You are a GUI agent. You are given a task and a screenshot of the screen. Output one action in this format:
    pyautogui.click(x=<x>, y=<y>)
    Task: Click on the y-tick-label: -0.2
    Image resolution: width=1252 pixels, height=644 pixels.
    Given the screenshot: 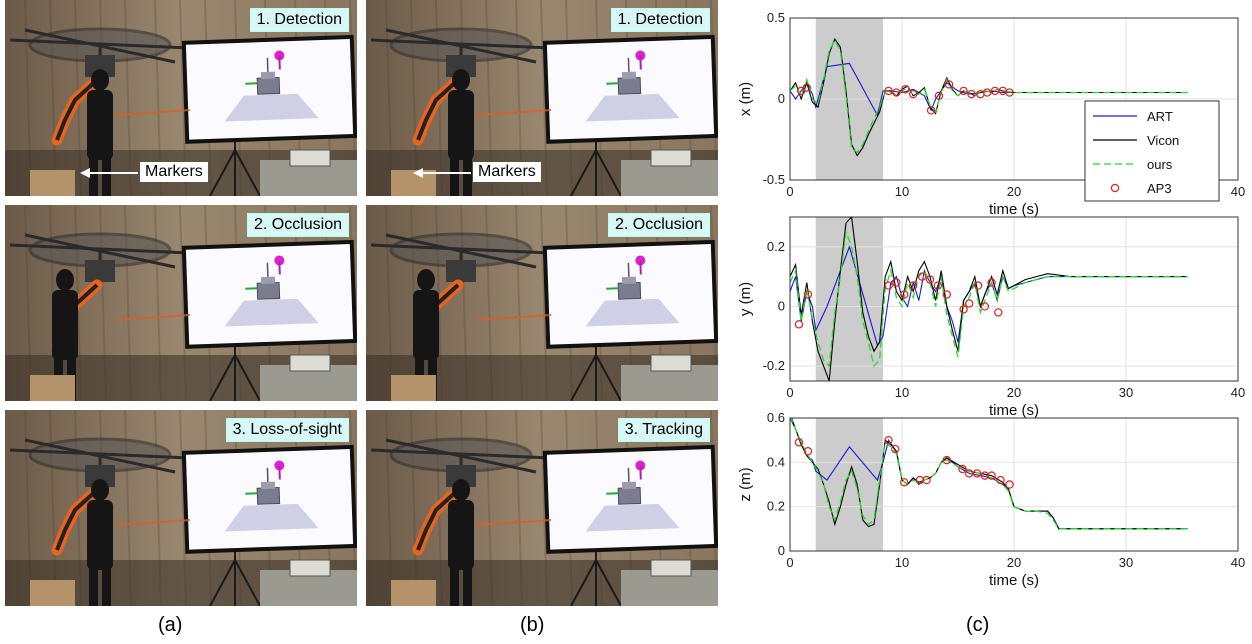 What is the action you would take?
    pyautogui.click(x=774, y=365)
    